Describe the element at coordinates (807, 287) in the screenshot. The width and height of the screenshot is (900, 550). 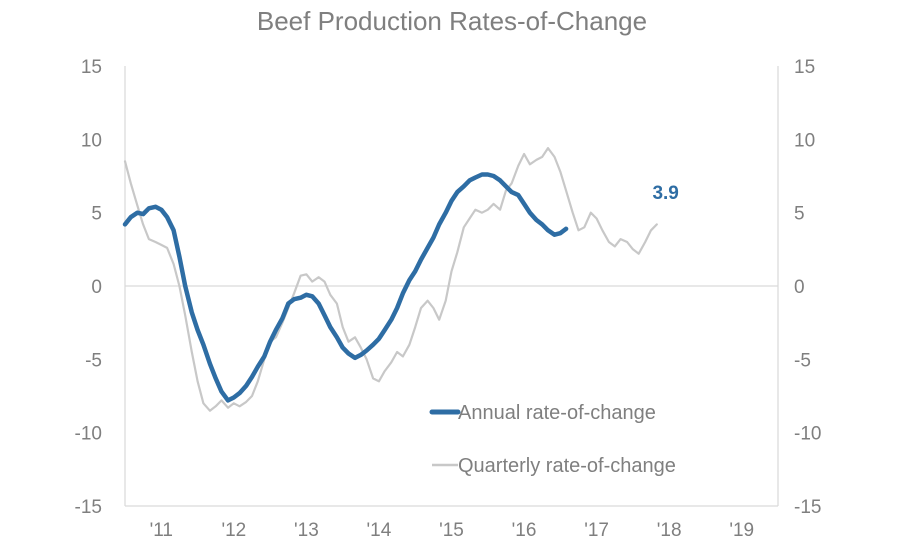
I see `right-y-tick-labels: 15 10 5 0 -5 -10 -15` at that location.